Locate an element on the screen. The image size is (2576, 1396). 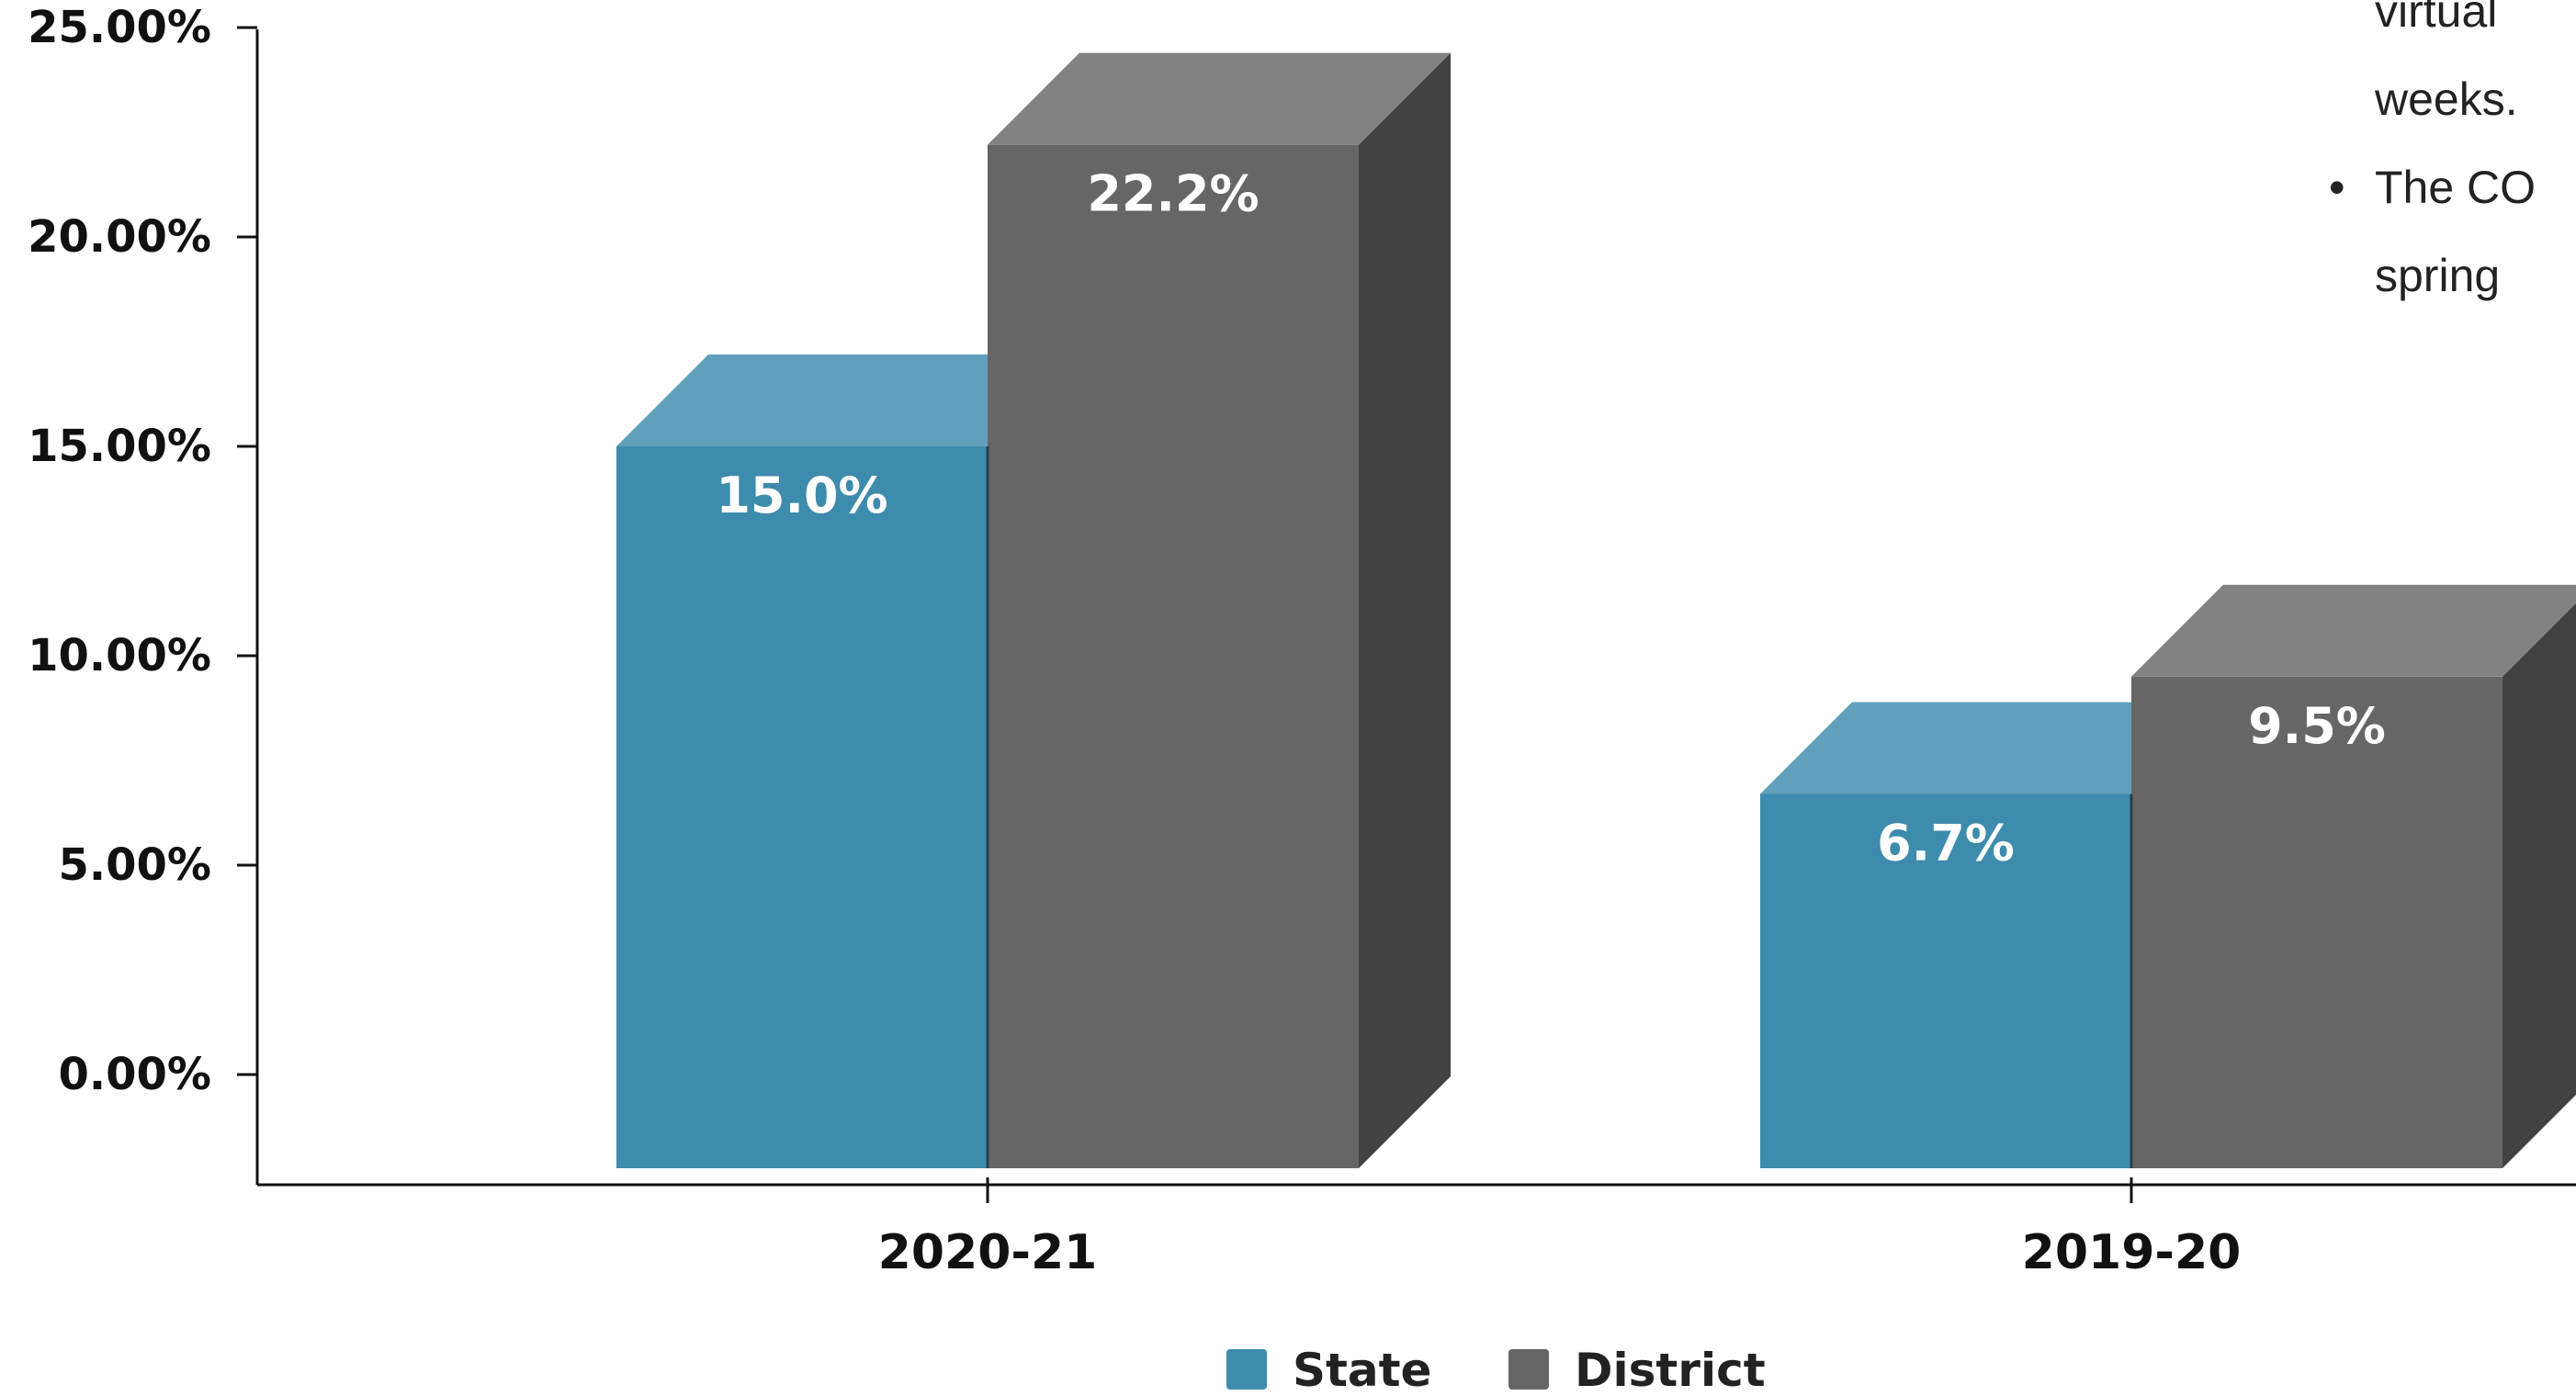
bar-value-label: 15.0% is located at coordinates (801, 495).